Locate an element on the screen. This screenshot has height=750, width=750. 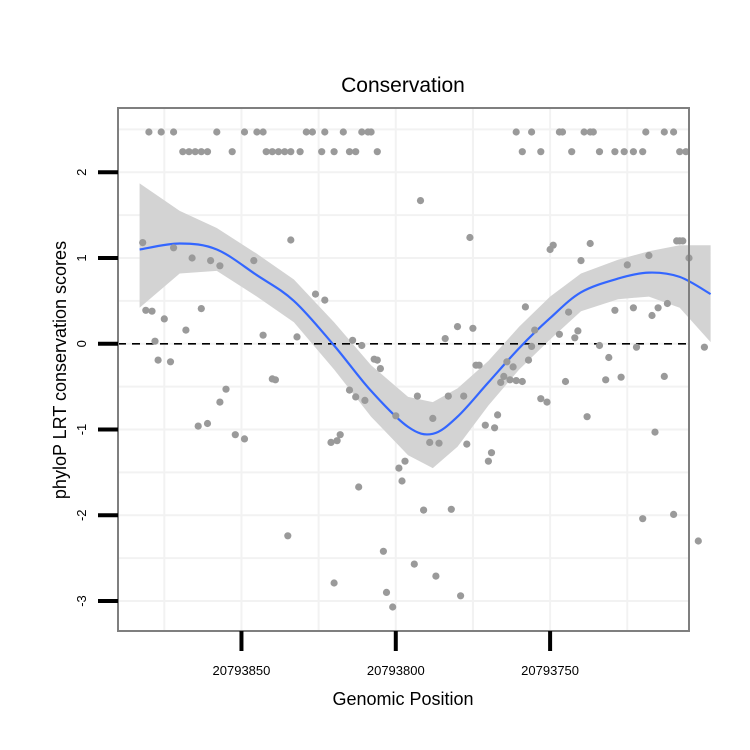
x-axis-title: Genomic Position is located at coordinates (402, 699).